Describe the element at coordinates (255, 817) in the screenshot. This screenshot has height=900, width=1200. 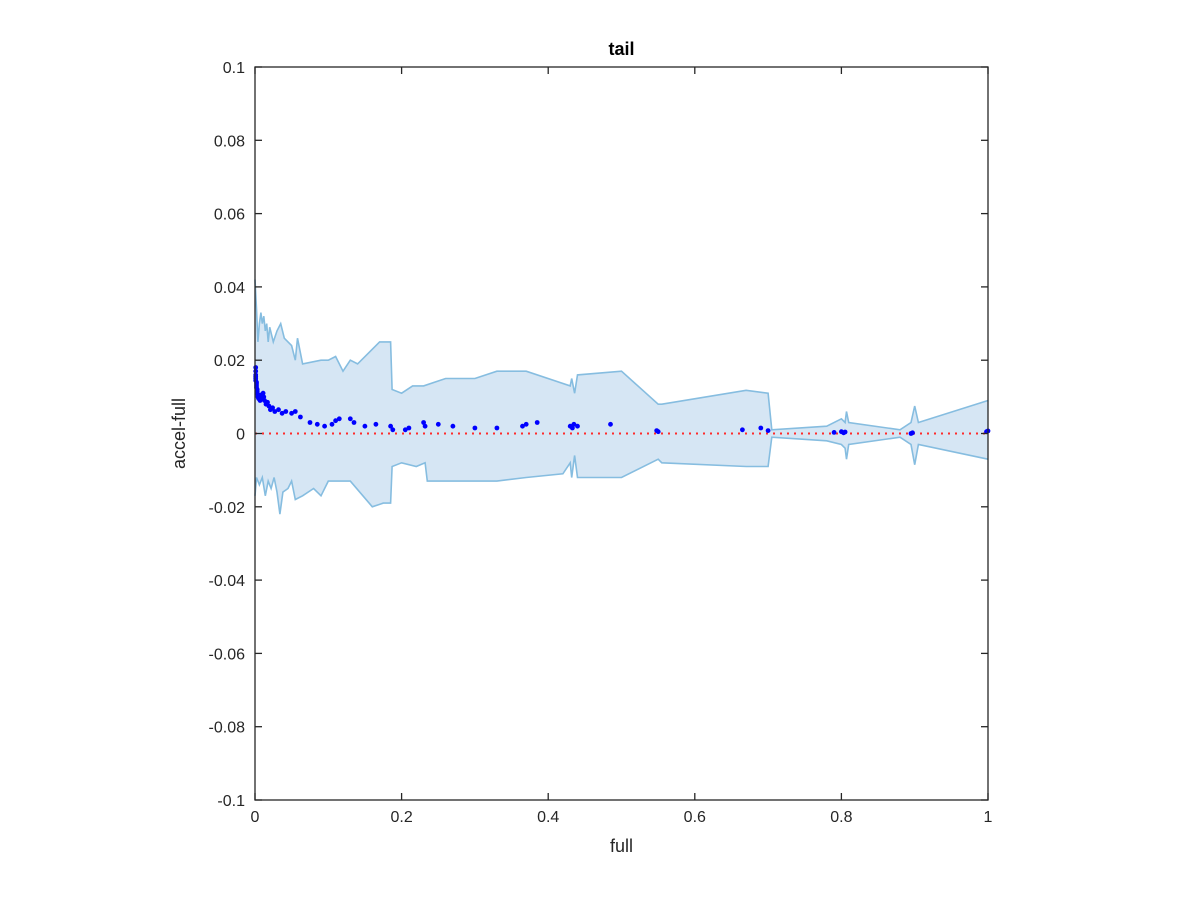
I see `x-tick-label: 0` at that location.